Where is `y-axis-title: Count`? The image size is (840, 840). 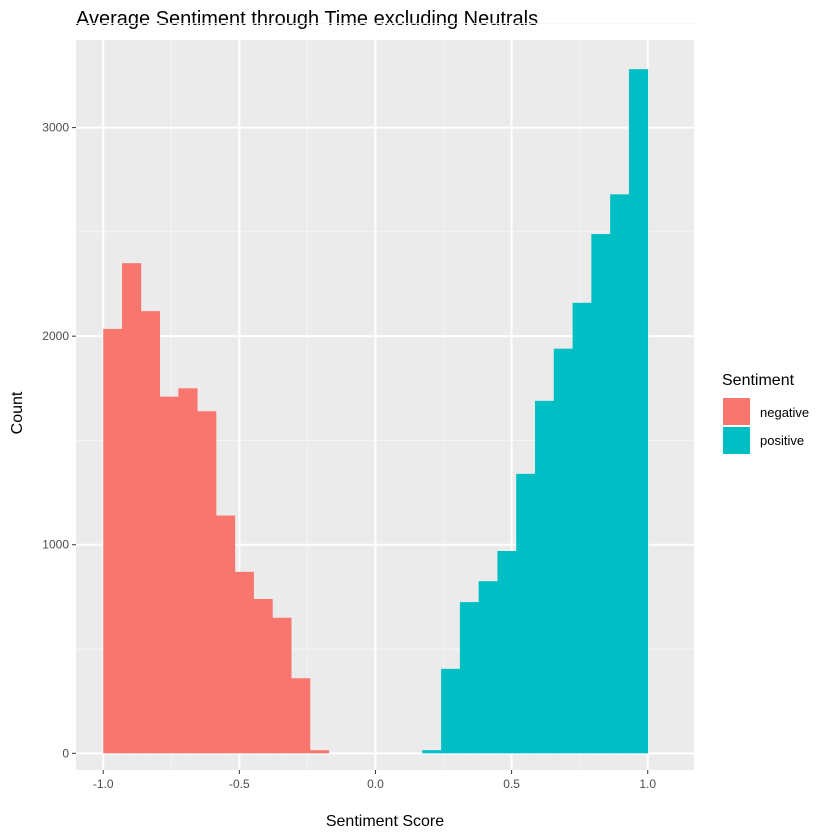 y-axis-title: Count is located at coordinates (17, 412).